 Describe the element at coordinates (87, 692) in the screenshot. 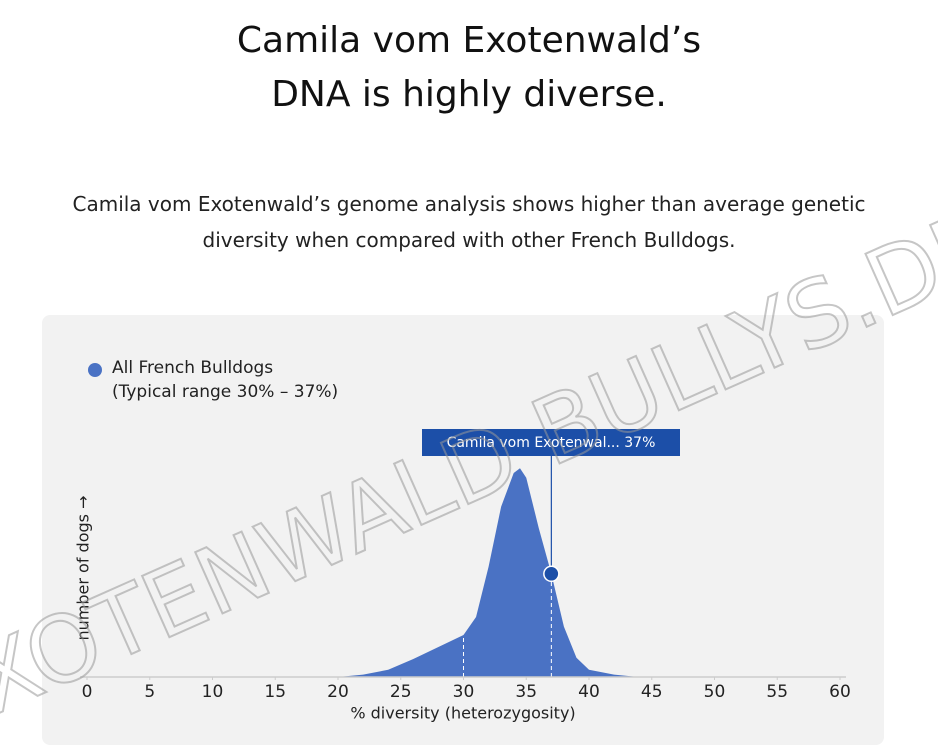

I see `x-tick-label: 0` at that location.